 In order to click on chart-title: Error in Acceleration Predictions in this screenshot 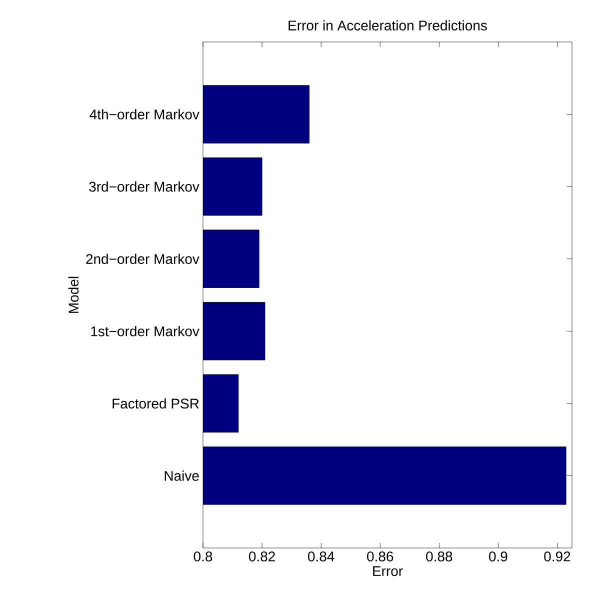, I will do `click(387, 25)`.